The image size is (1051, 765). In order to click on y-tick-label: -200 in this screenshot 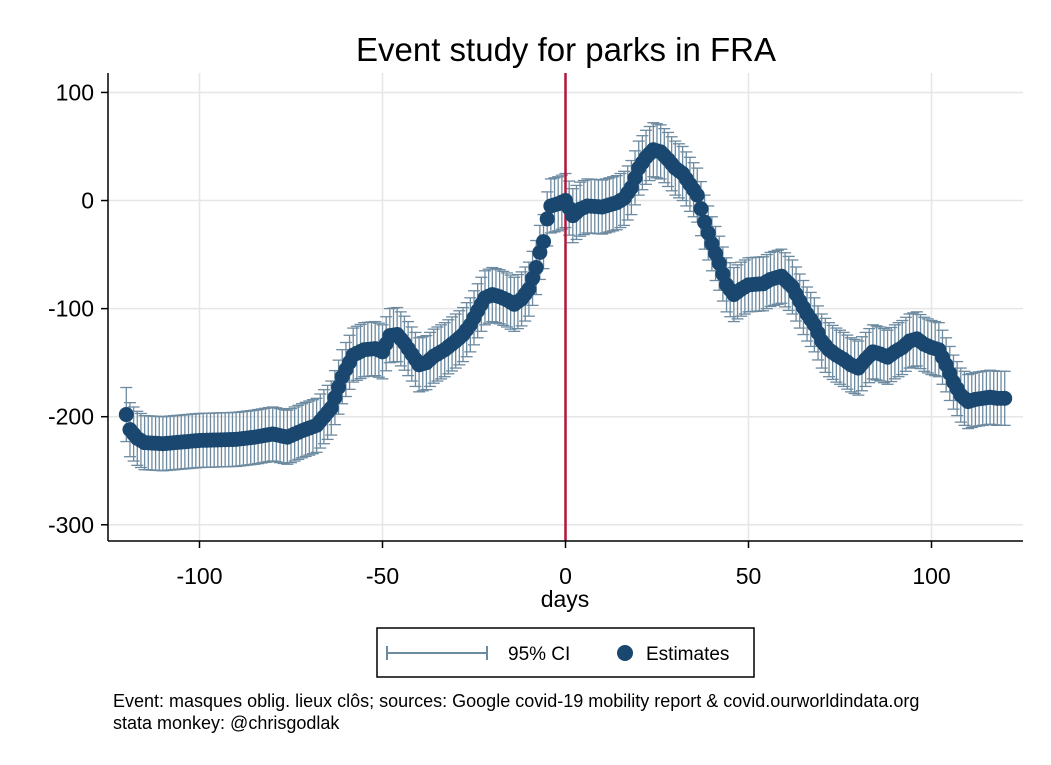, I will do `click(71, 417)`.